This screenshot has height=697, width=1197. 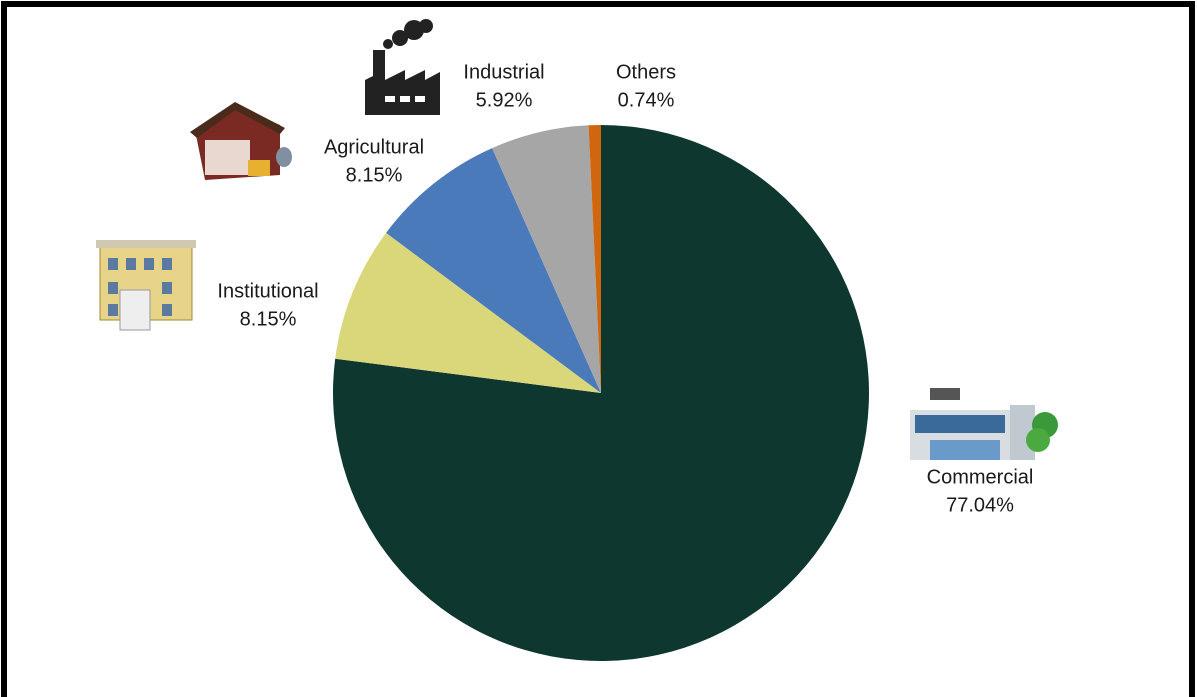 I want to click on office-icon, so click(x=984, y=424).